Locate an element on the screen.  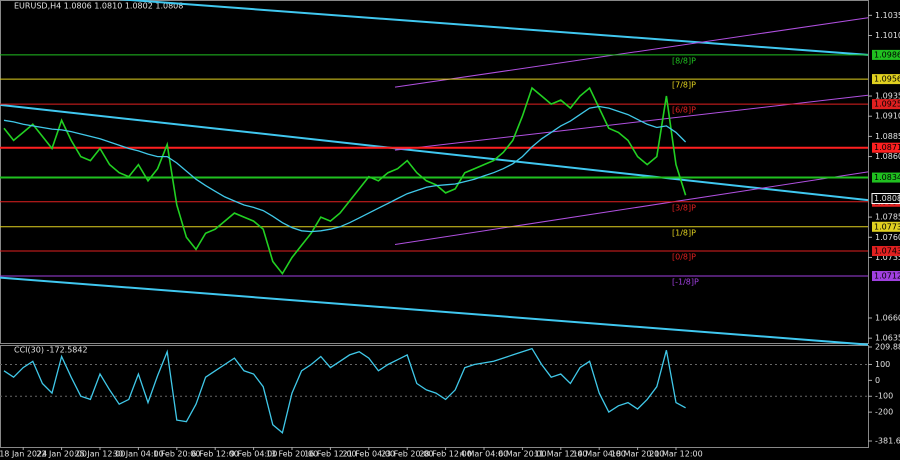
y-tick-label: 1.0885 is located at coordinates (887, 136).